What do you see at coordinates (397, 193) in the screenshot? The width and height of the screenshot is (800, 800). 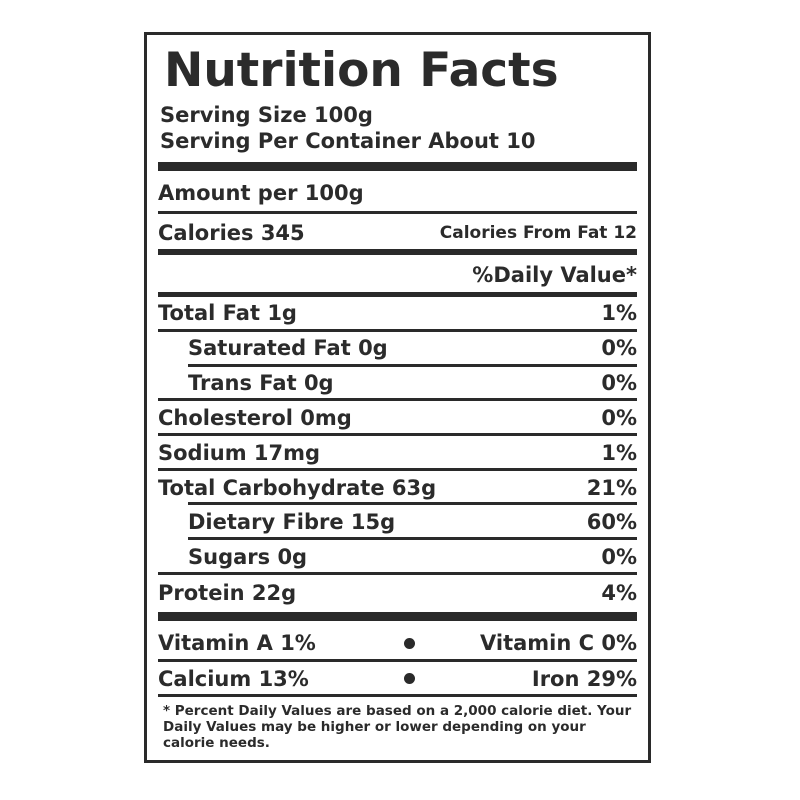 I see `amount-per-row: Amount per 100g` at bounding box center [397, 193].